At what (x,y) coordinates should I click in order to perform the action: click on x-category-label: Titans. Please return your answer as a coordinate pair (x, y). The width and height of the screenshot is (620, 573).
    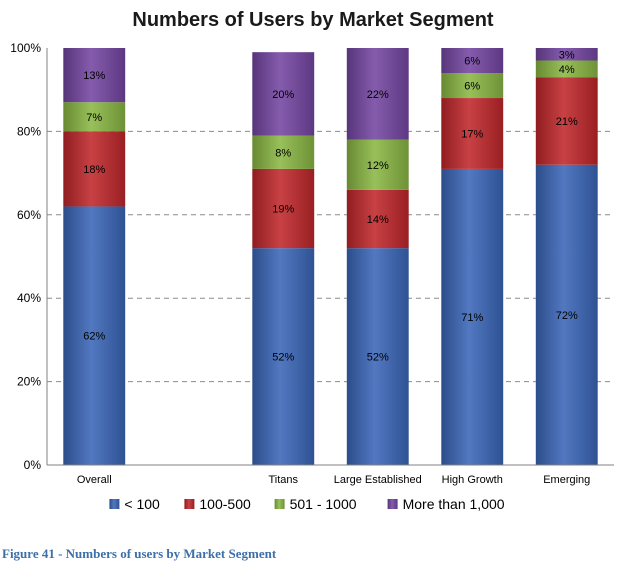
    Looking at the image, I should click on (283, 480).